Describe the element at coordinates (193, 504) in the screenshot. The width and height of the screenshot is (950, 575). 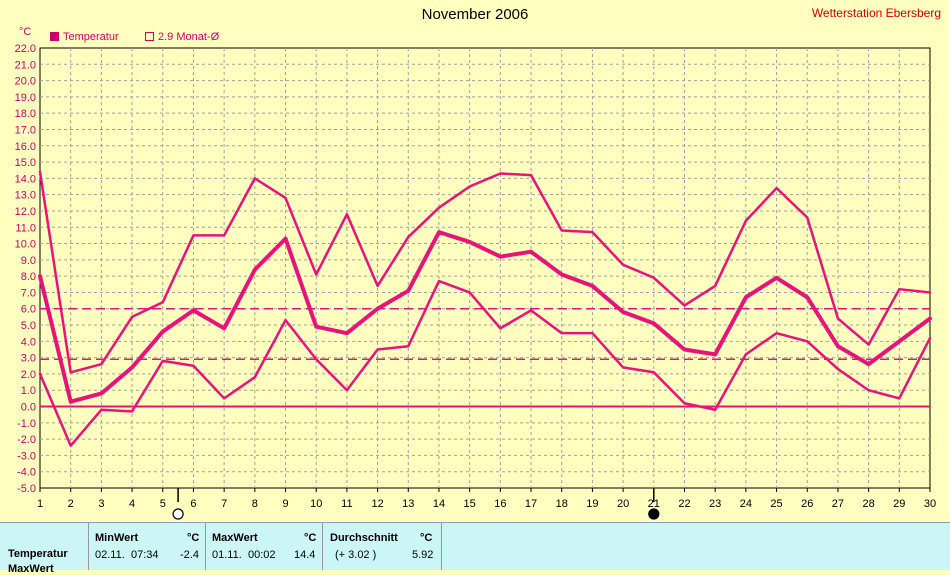
I see `x-tick-label: 6` at that location.